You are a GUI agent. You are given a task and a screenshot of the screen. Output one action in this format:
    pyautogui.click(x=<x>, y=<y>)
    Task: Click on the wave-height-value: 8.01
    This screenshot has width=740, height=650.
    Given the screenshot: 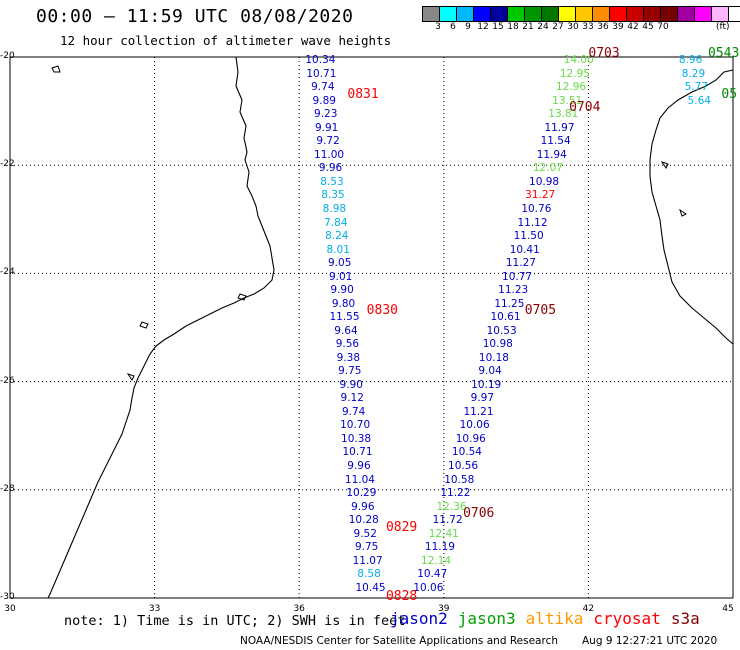 What is the action you would take?
    pyautogui.click(x=338, y=249)
    